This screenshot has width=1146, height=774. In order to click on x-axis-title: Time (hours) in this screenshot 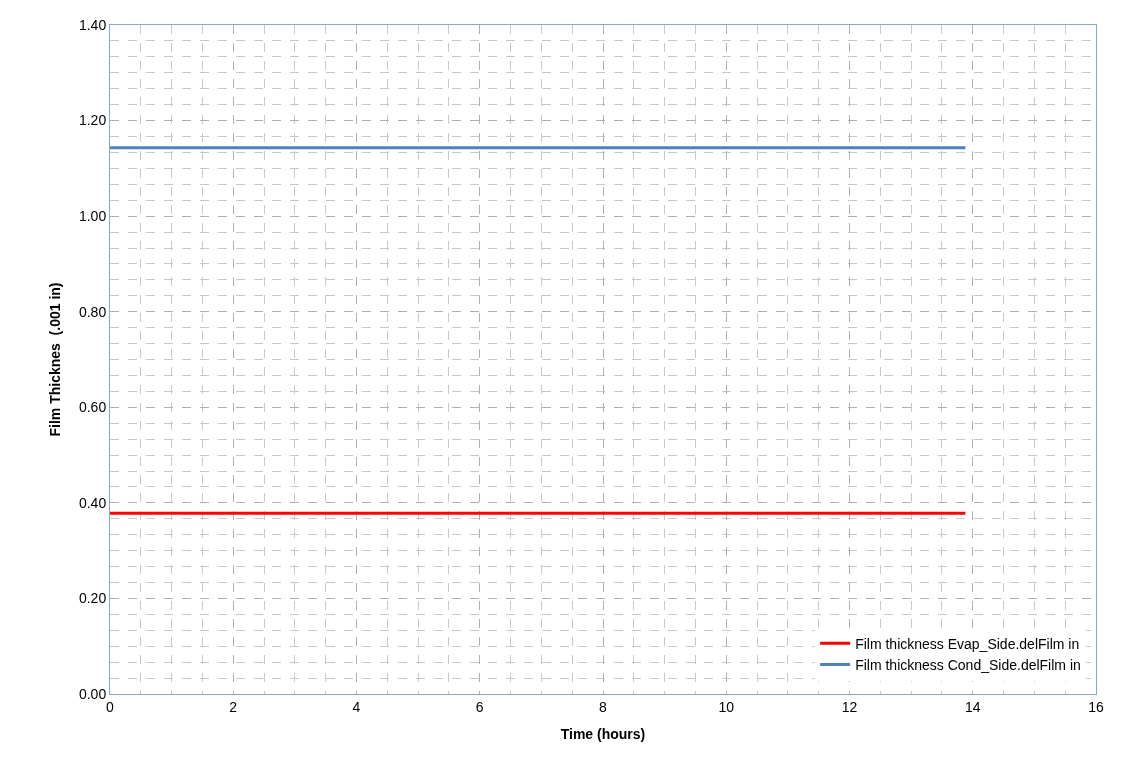, I will do `click(603, 734)`.